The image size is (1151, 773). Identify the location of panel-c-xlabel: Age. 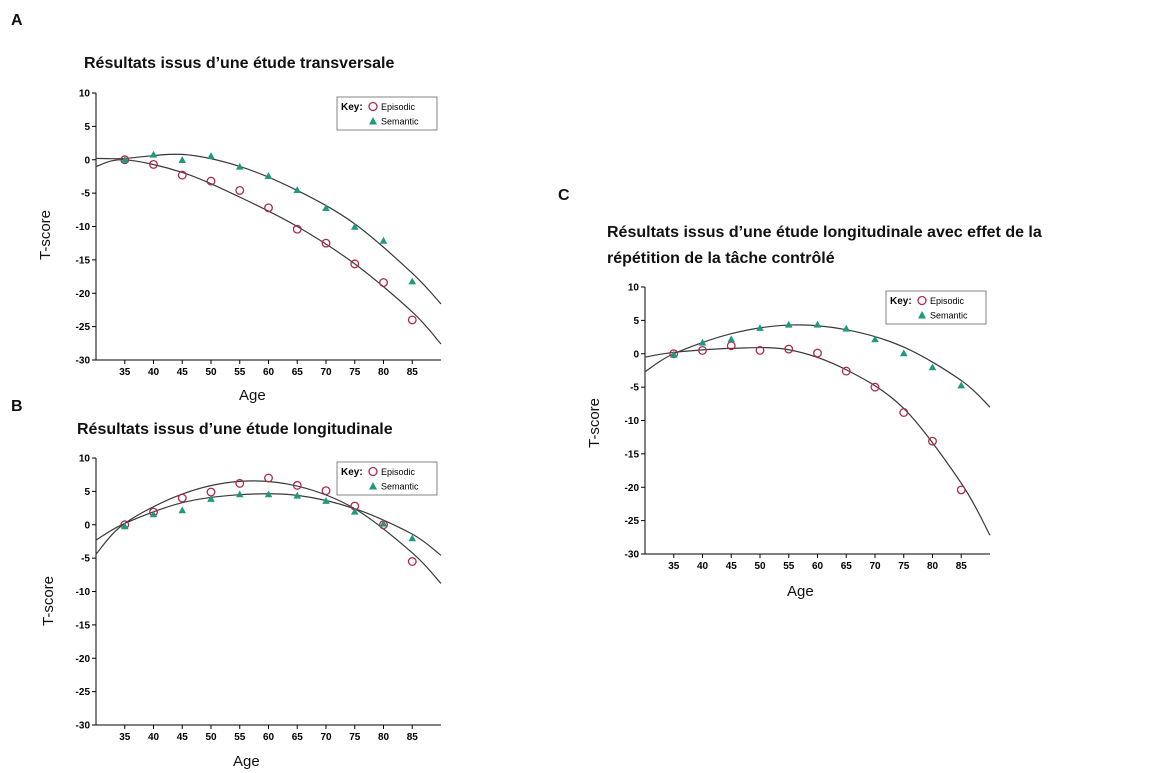
(800, 591).